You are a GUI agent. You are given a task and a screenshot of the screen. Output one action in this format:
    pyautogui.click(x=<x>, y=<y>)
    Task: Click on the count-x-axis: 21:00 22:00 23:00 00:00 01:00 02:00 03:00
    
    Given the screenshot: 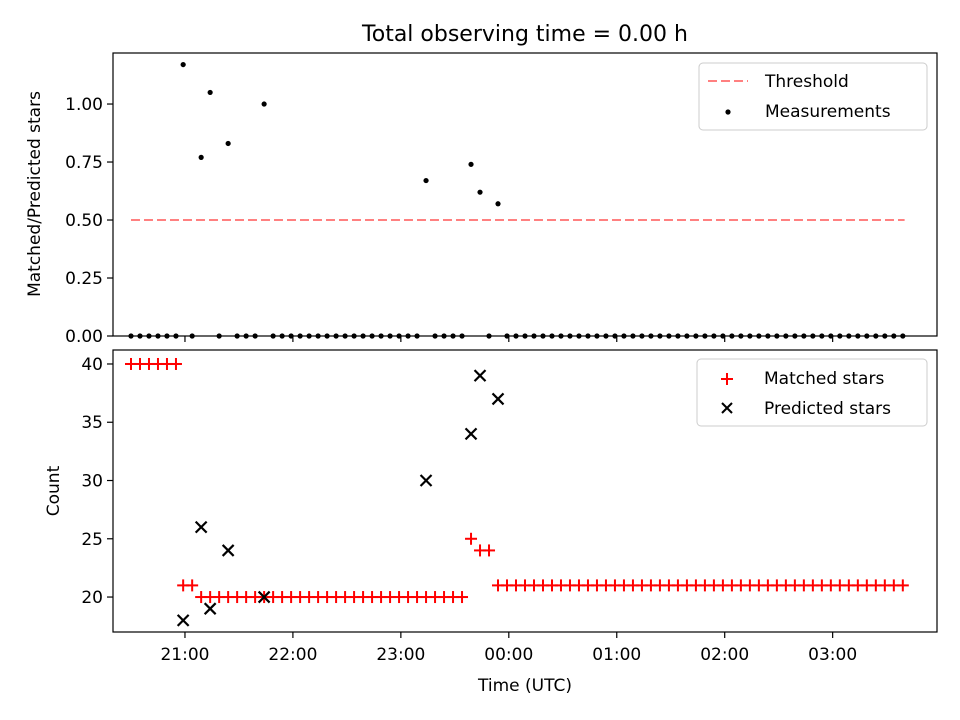 What is the action you would take?
    pyautogui.click(x=508, y=648)
    